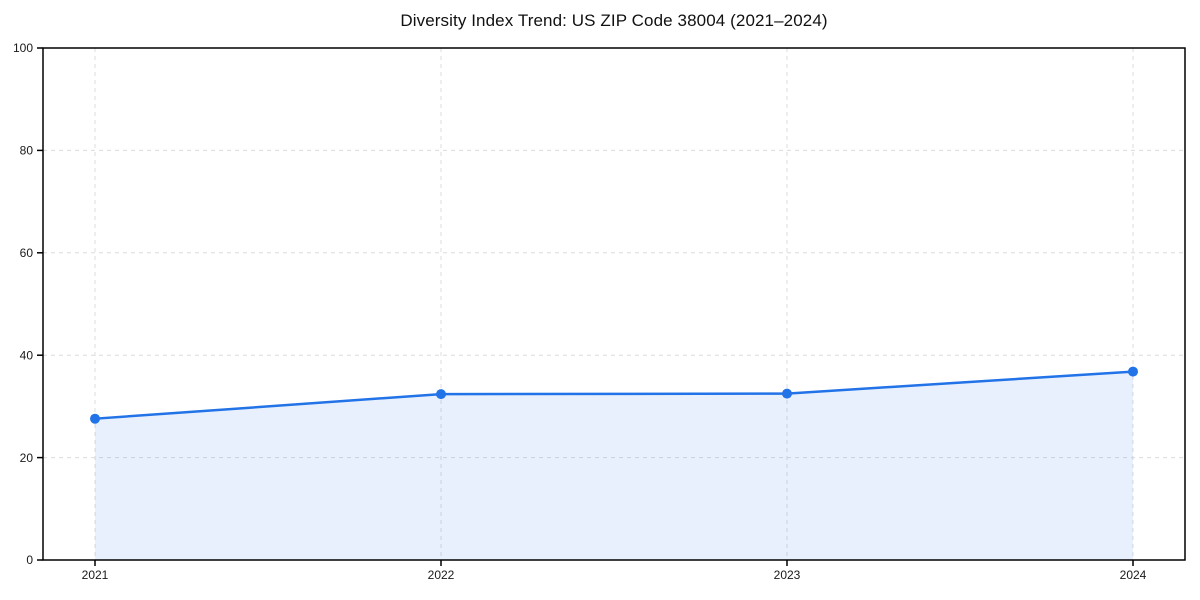 This screenshot has height=600, width=1200. Describe the element at coordinates (1133, 575) in the screenshot. I see `x-tick-label: 2024` at that location.